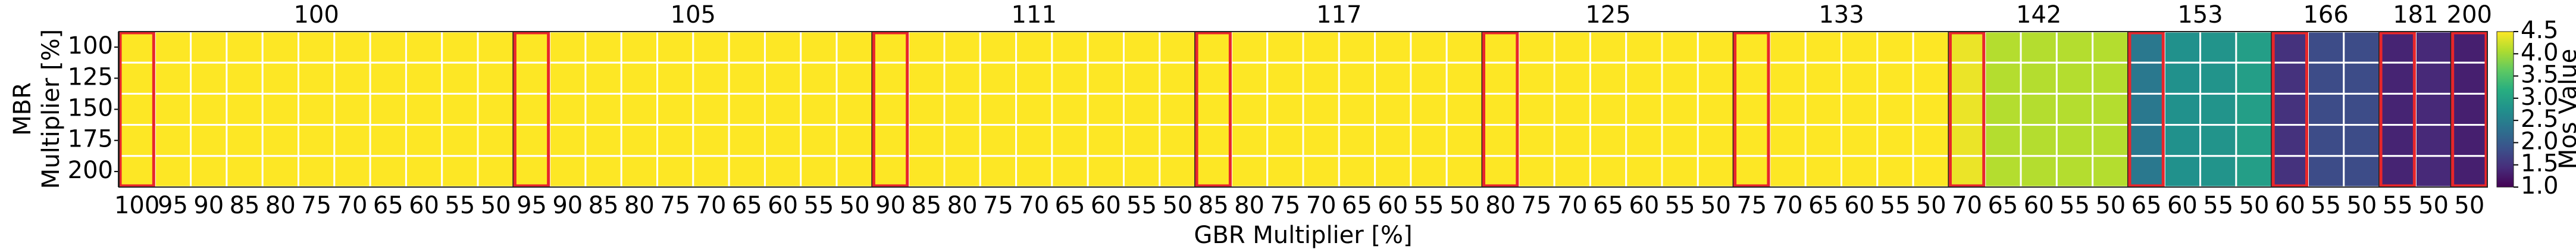 This screenshot has height=252, width=2576. What do you see at coordinates (1249, 205) in the screenshot?
I see `x-tick-label: 80` at bounding box center [1249, 205].